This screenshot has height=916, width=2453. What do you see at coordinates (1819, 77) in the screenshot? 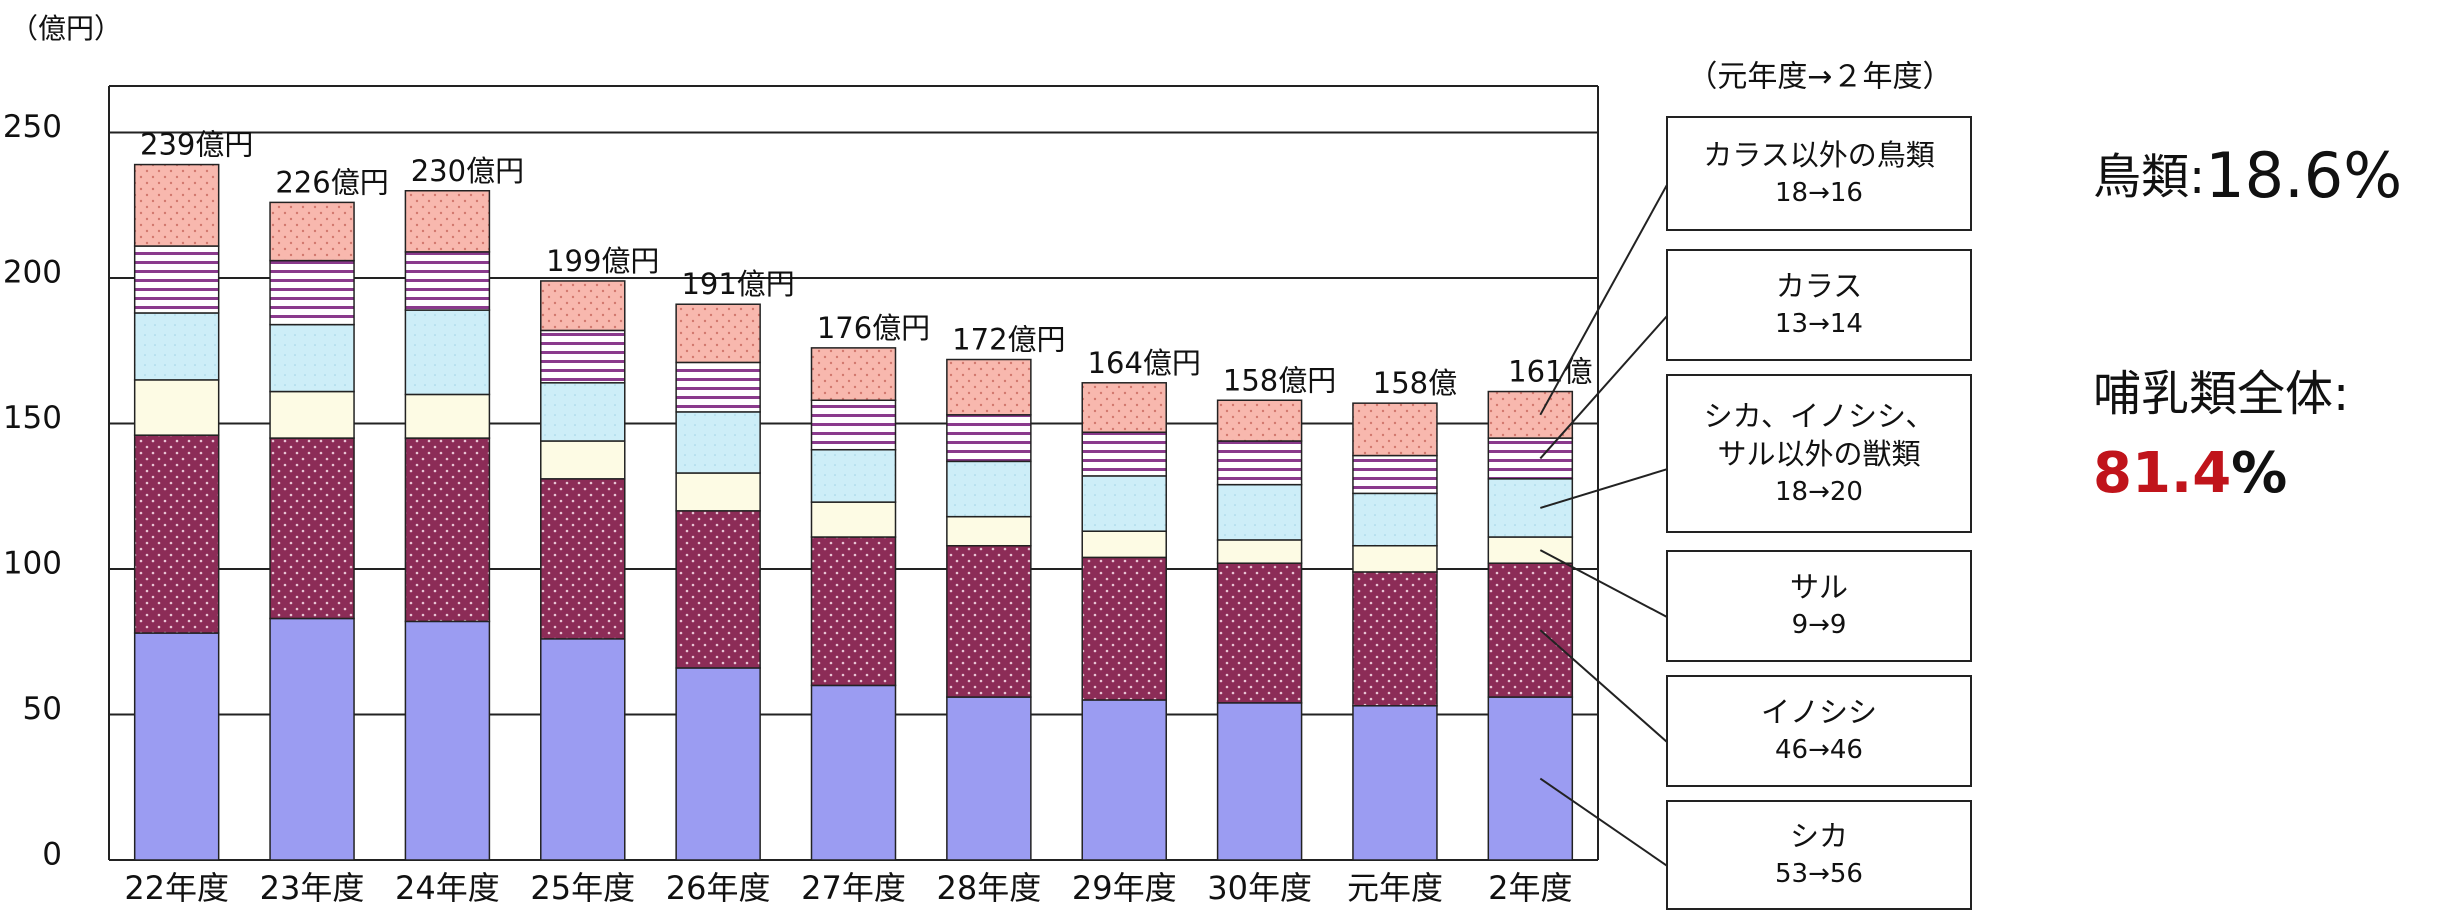
I see `legend-title: （元年度→２年度）` at bounding box center [1819, 77].